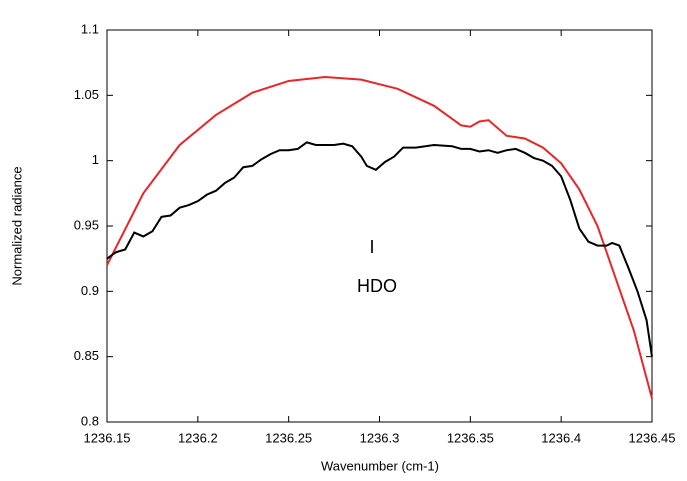 The width and height of the screenshot is (687, 481). I want to click on x-tick-label: 1236.25, so click(288, 437).